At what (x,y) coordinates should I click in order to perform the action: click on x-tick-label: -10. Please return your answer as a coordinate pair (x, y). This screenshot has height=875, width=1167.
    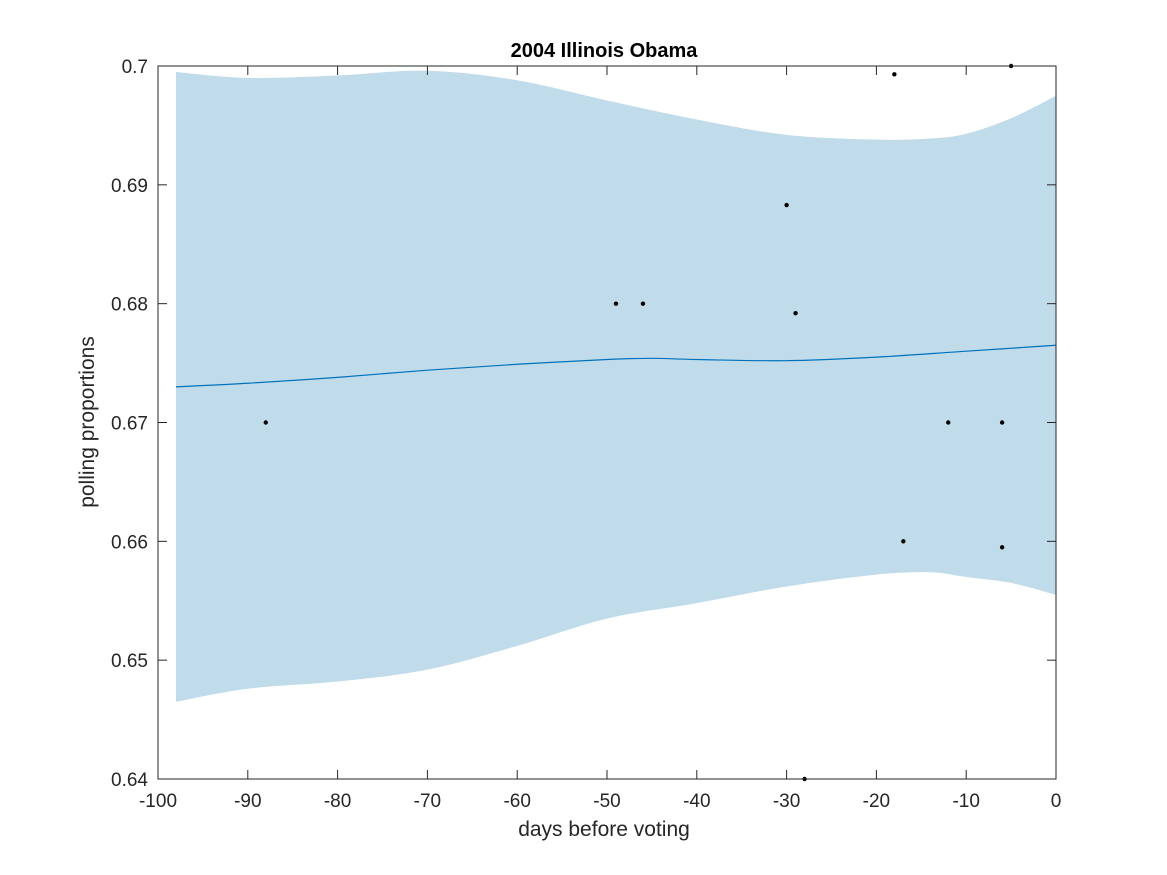
    Looking at the image, I should click on (965, 801).